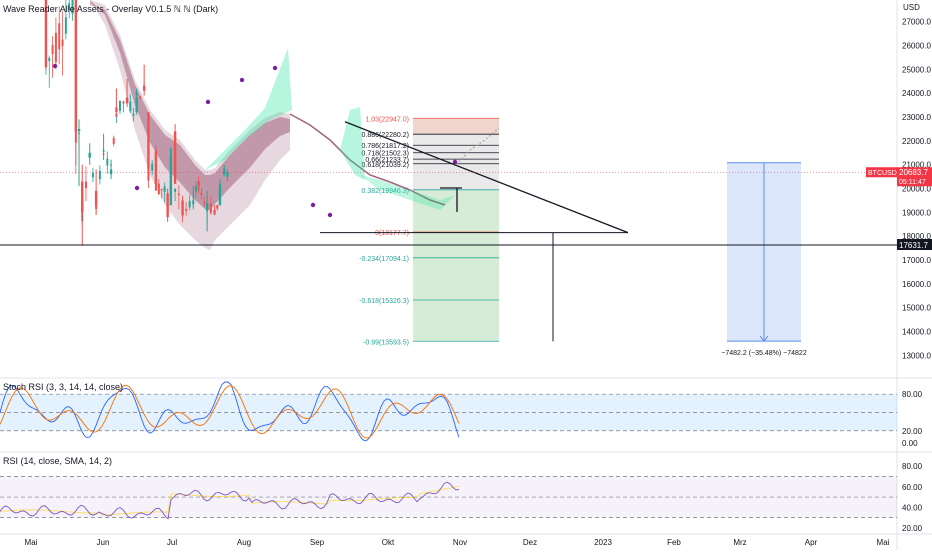 This screenshot has width=932, height=555. Describe the element at coordinates (385, 135) in the screenshot. I see `fib-level-label: 0.886(22280.2)` at that location.